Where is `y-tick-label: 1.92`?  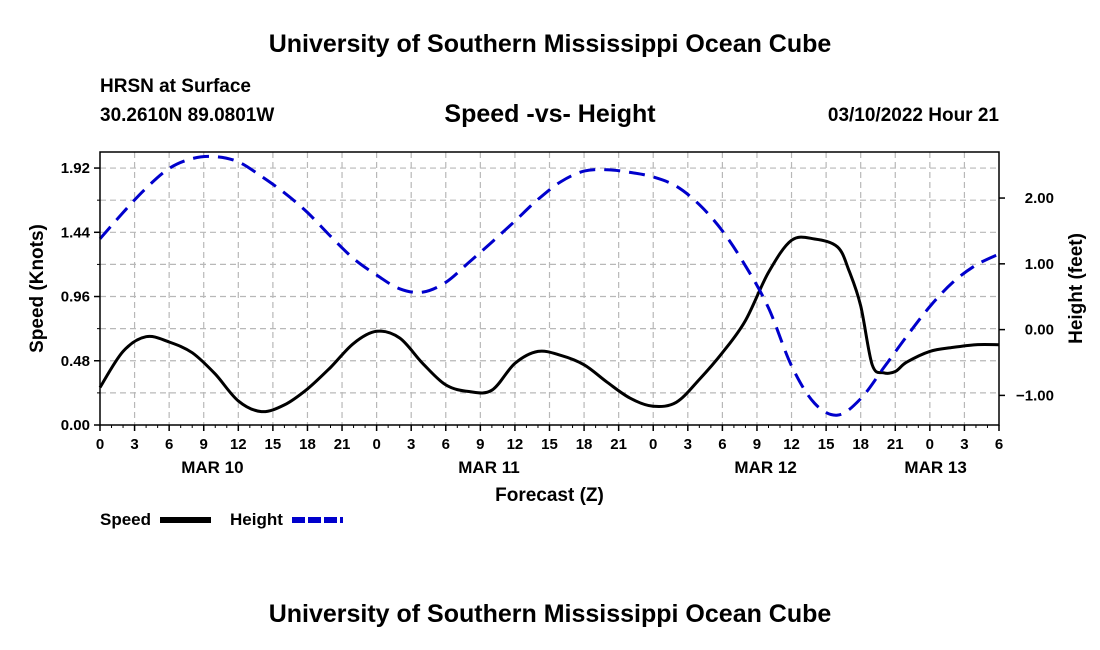 y-tick-label: 1.92 is located at coordinates (75, 168).